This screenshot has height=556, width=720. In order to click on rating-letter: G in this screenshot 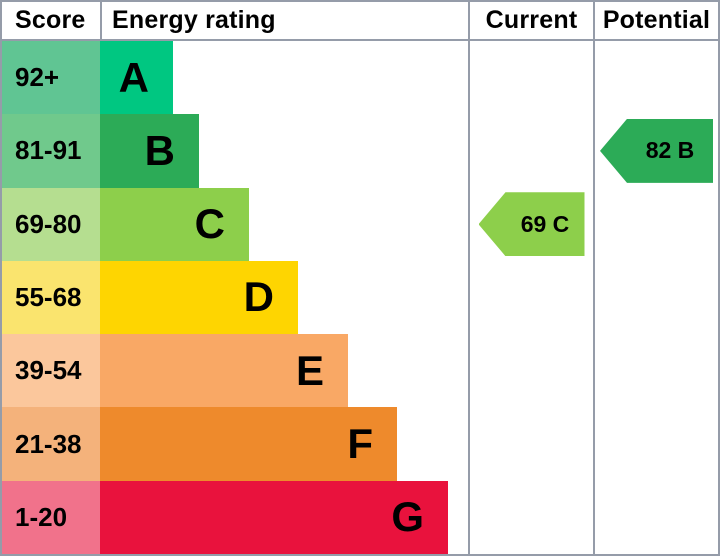, I will do `click(407, 517)`.